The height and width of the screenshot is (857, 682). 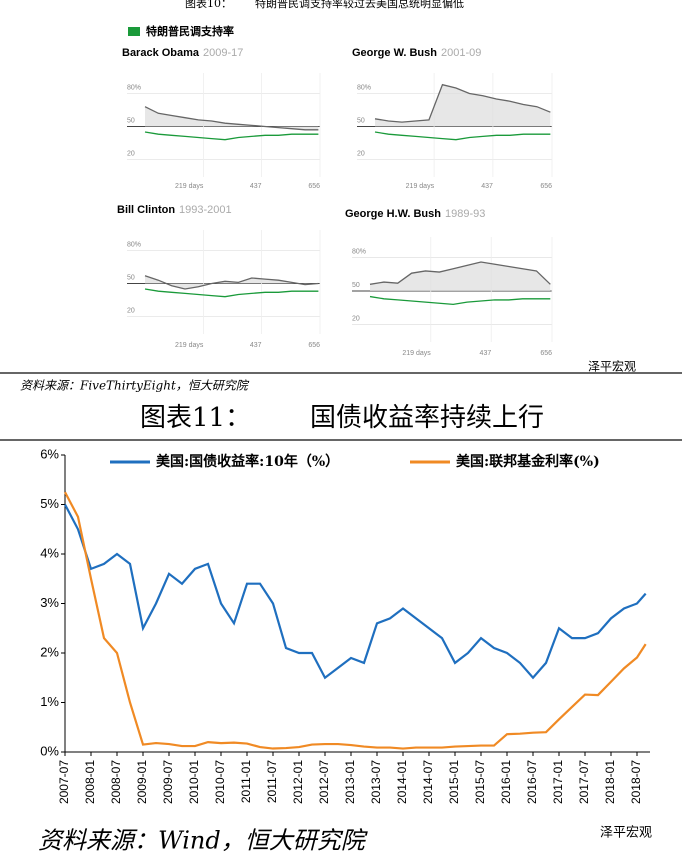 I want to click on figure10-caption: 图表10：, so click(x=208, y=5).